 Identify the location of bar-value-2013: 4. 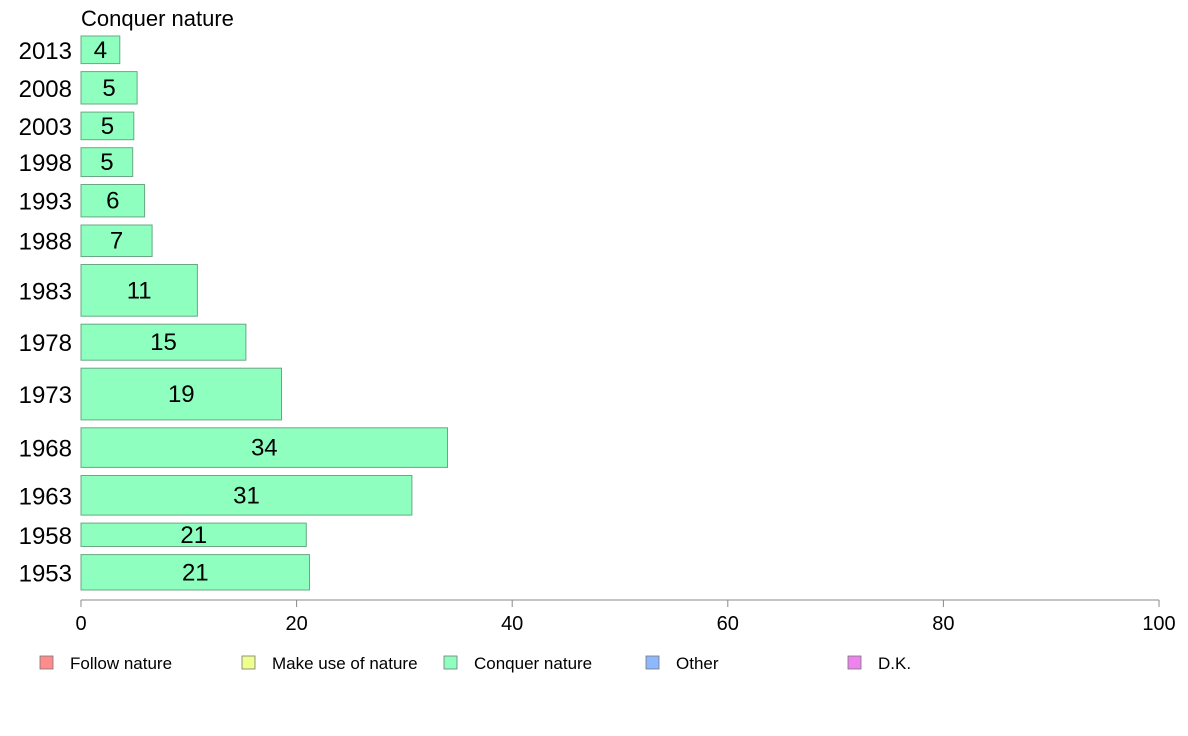
(100, 50).